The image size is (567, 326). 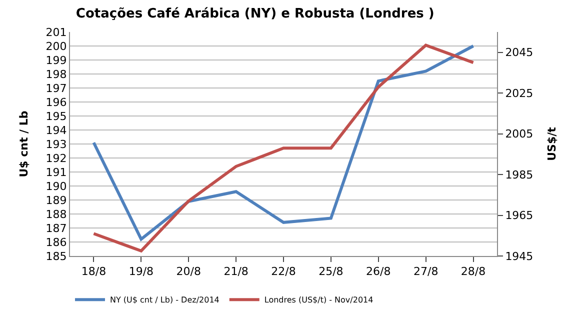 What do you see at coordinates (56, 74) in the screenshot?
I see `y-tick-label: 198` at bounding box center [56, 74].